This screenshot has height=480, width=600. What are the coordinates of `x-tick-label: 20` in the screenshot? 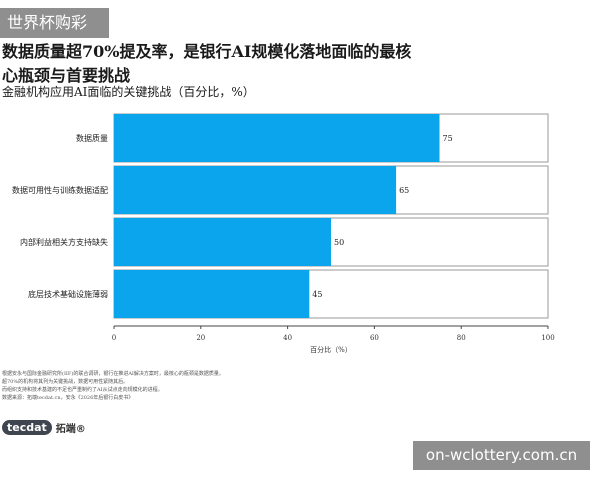 It's located at (200, 338).